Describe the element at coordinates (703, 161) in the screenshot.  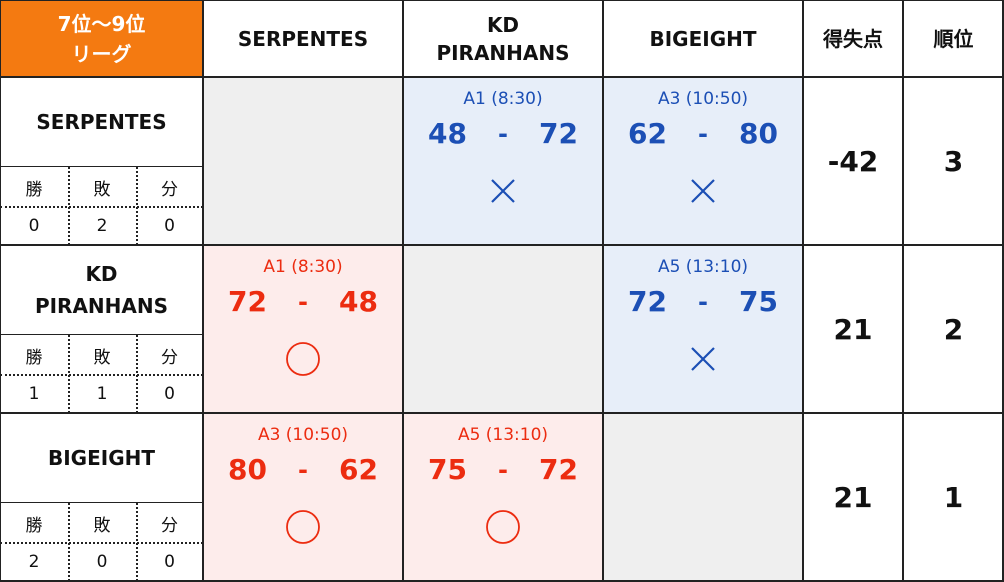
I see `match-cell: A3 (10:50) 62 - 80` at that location.